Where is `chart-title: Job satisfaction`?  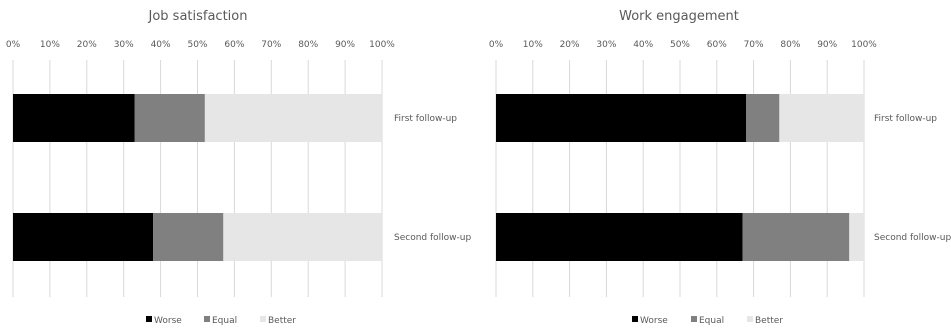 chart-title: Job satisfaction is located at coordinates (198, 16).